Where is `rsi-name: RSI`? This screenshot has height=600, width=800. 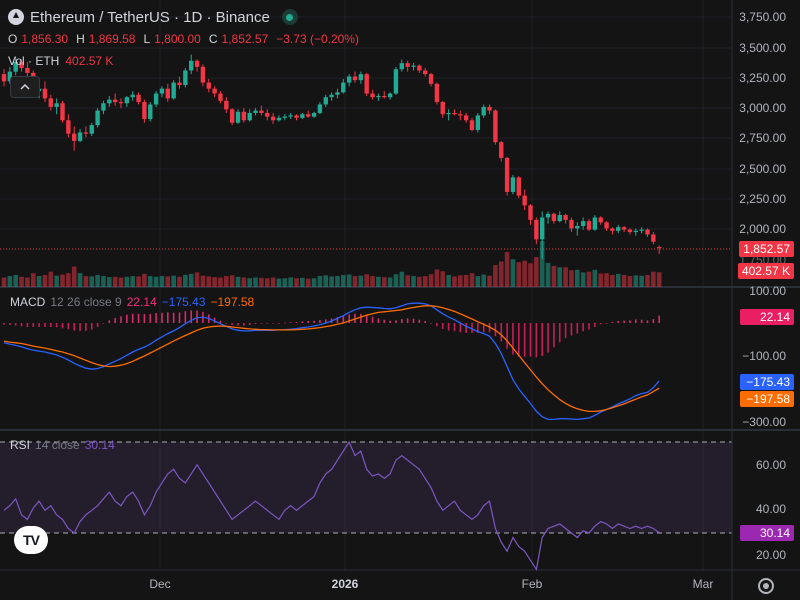 rsi-name: RSI is located at coordinates (20, 445).